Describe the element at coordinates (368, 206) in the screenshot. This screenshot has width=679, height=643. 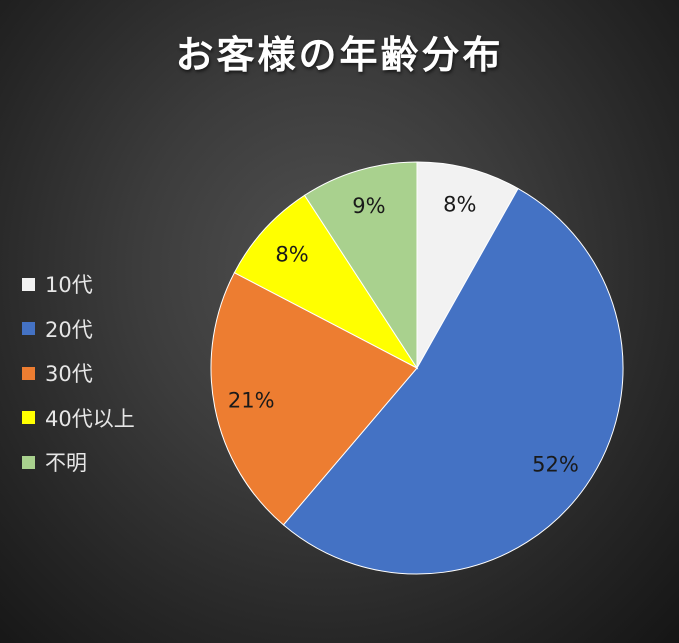
I see `pie-data-label-unknown: 9%` at that location.